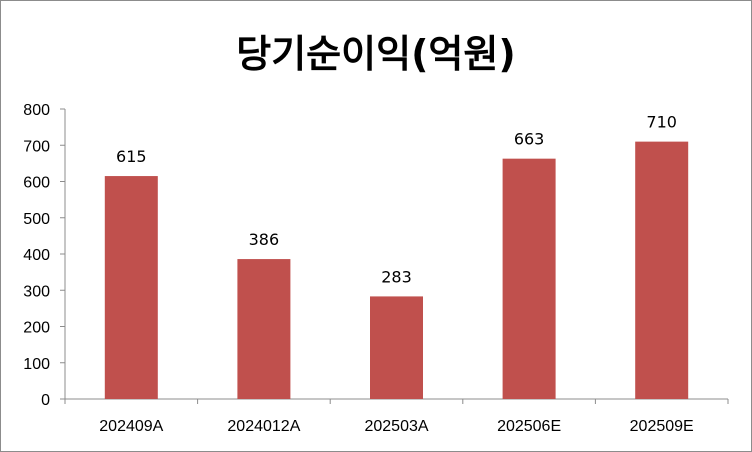  What do you see at coordinates (264, 329) in the screenshot?
I see `bar-2024012A` at bounding box center [264, 329].